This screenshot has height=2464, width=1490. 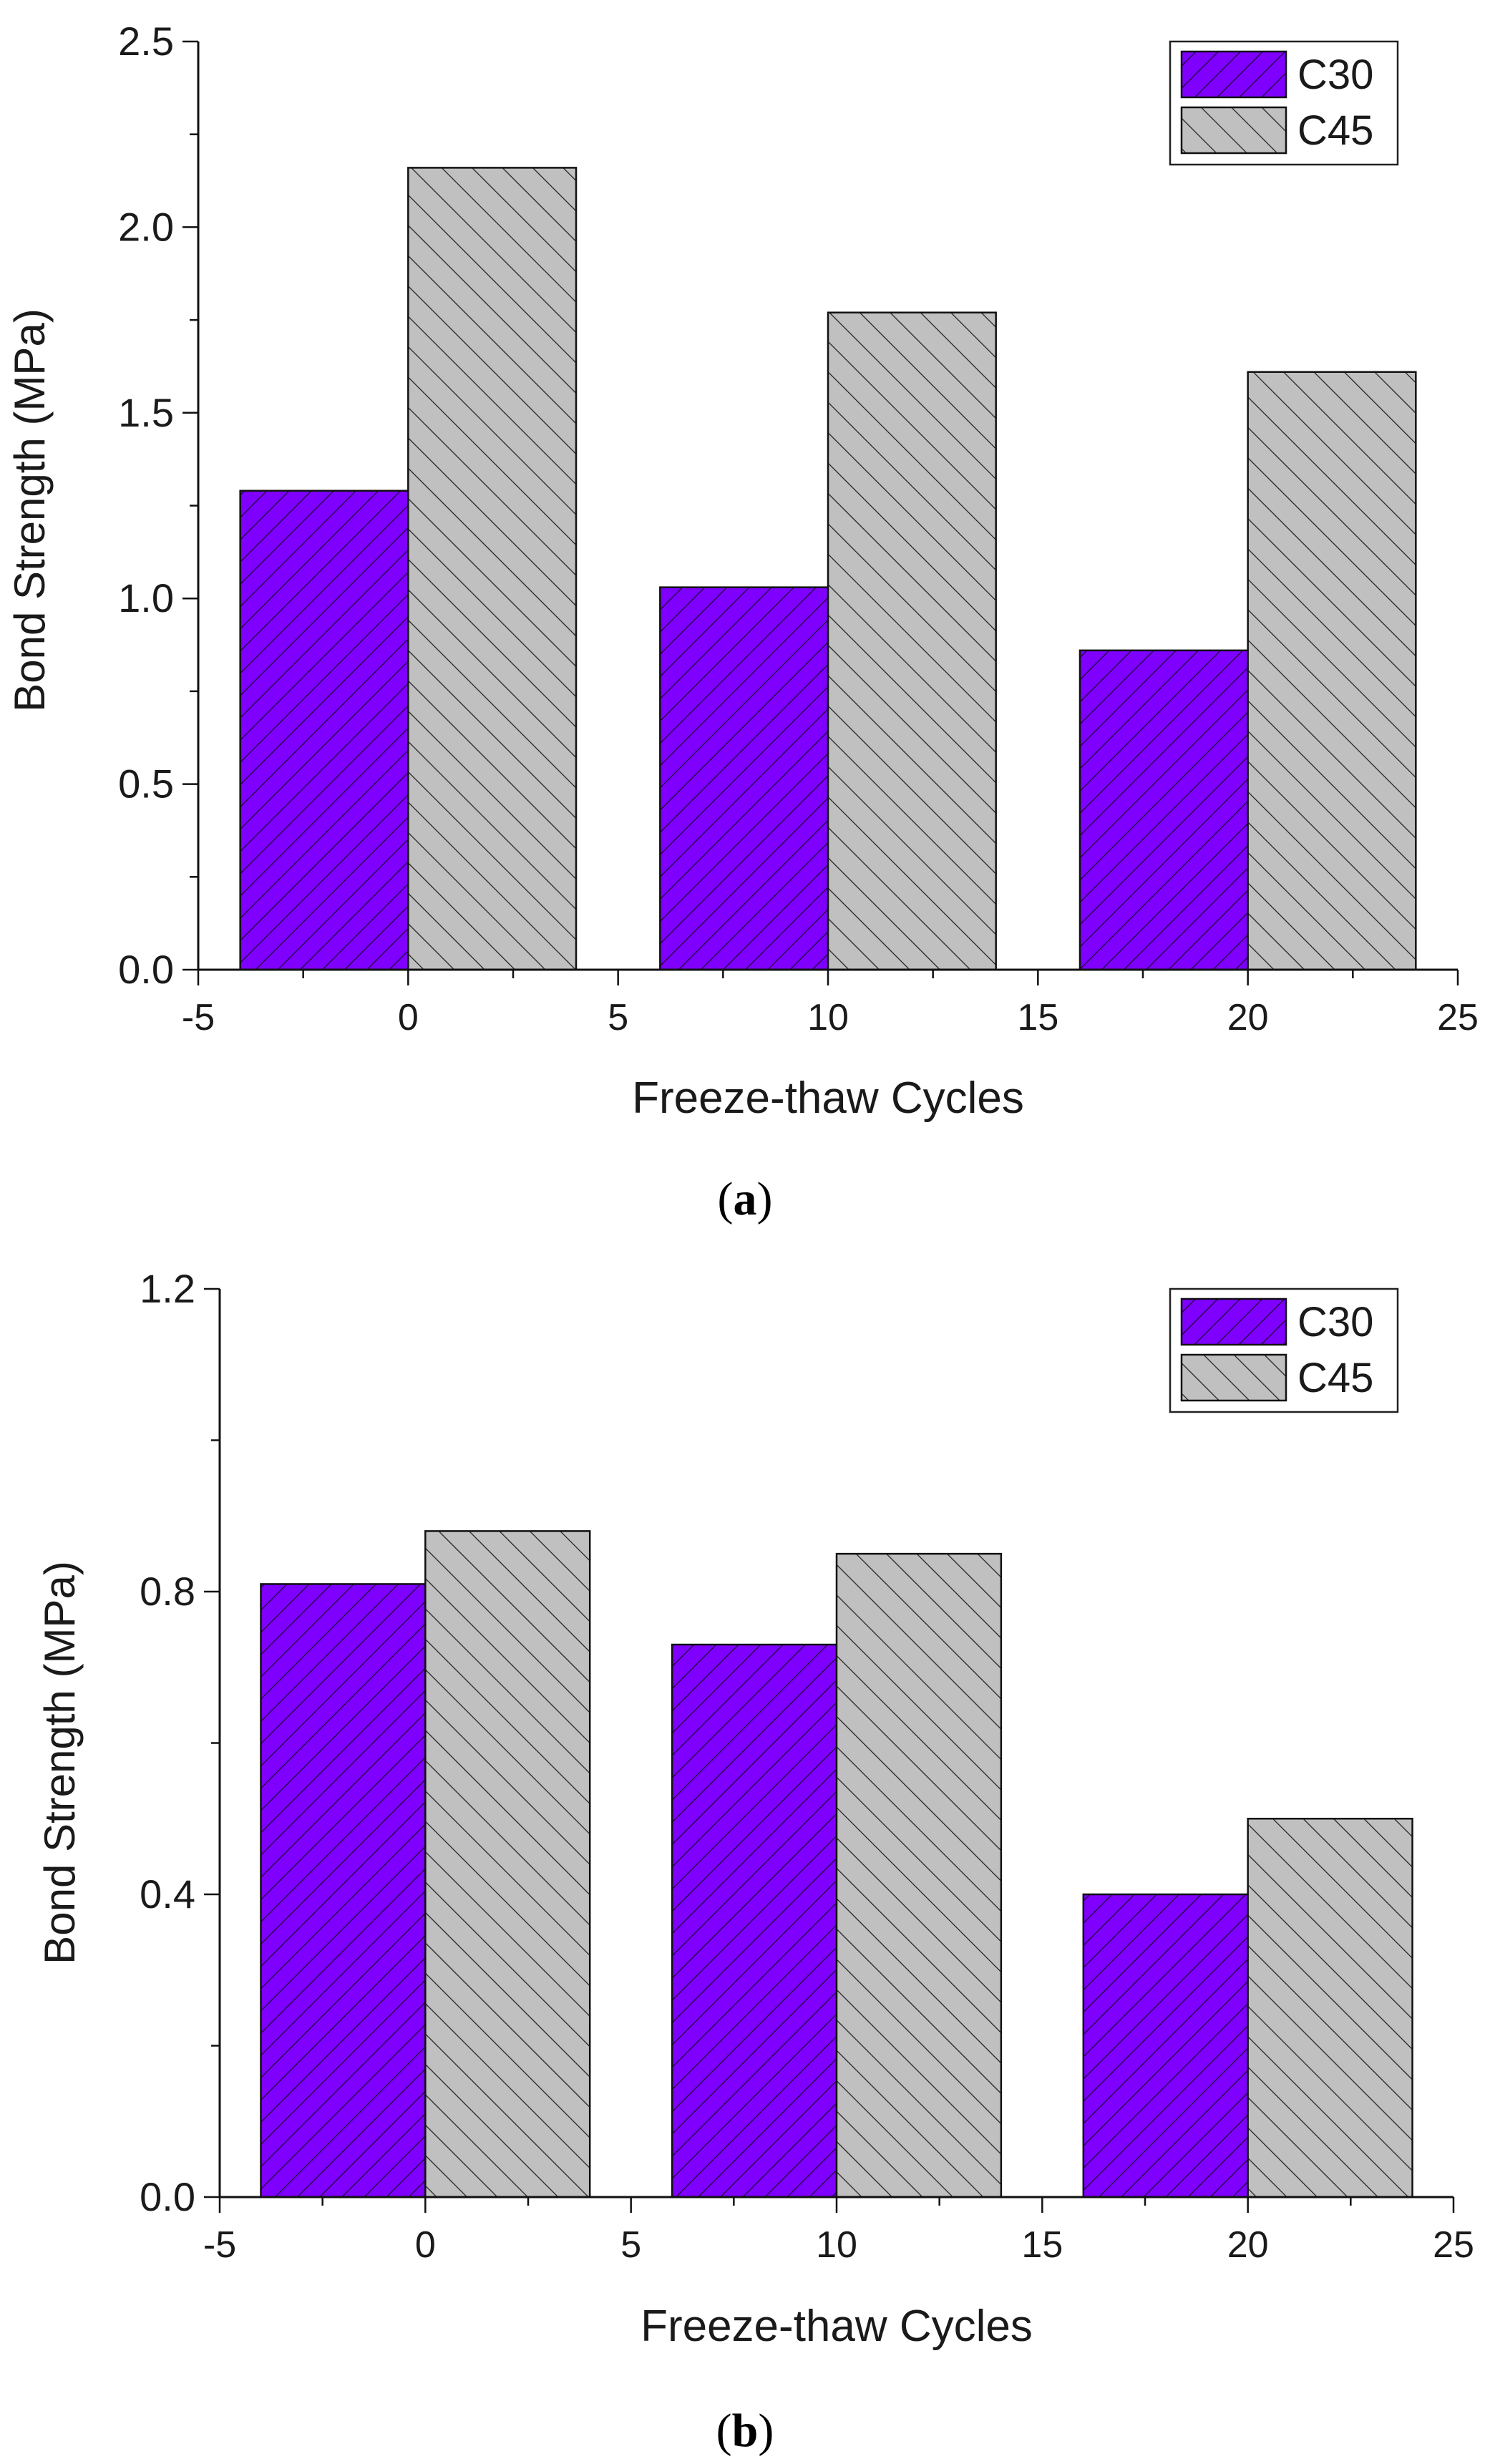 What do you see at coordinates (146, 226) in the screenshot?
I see `y-tick-label: 2.0` at bounding box center [146, 226].